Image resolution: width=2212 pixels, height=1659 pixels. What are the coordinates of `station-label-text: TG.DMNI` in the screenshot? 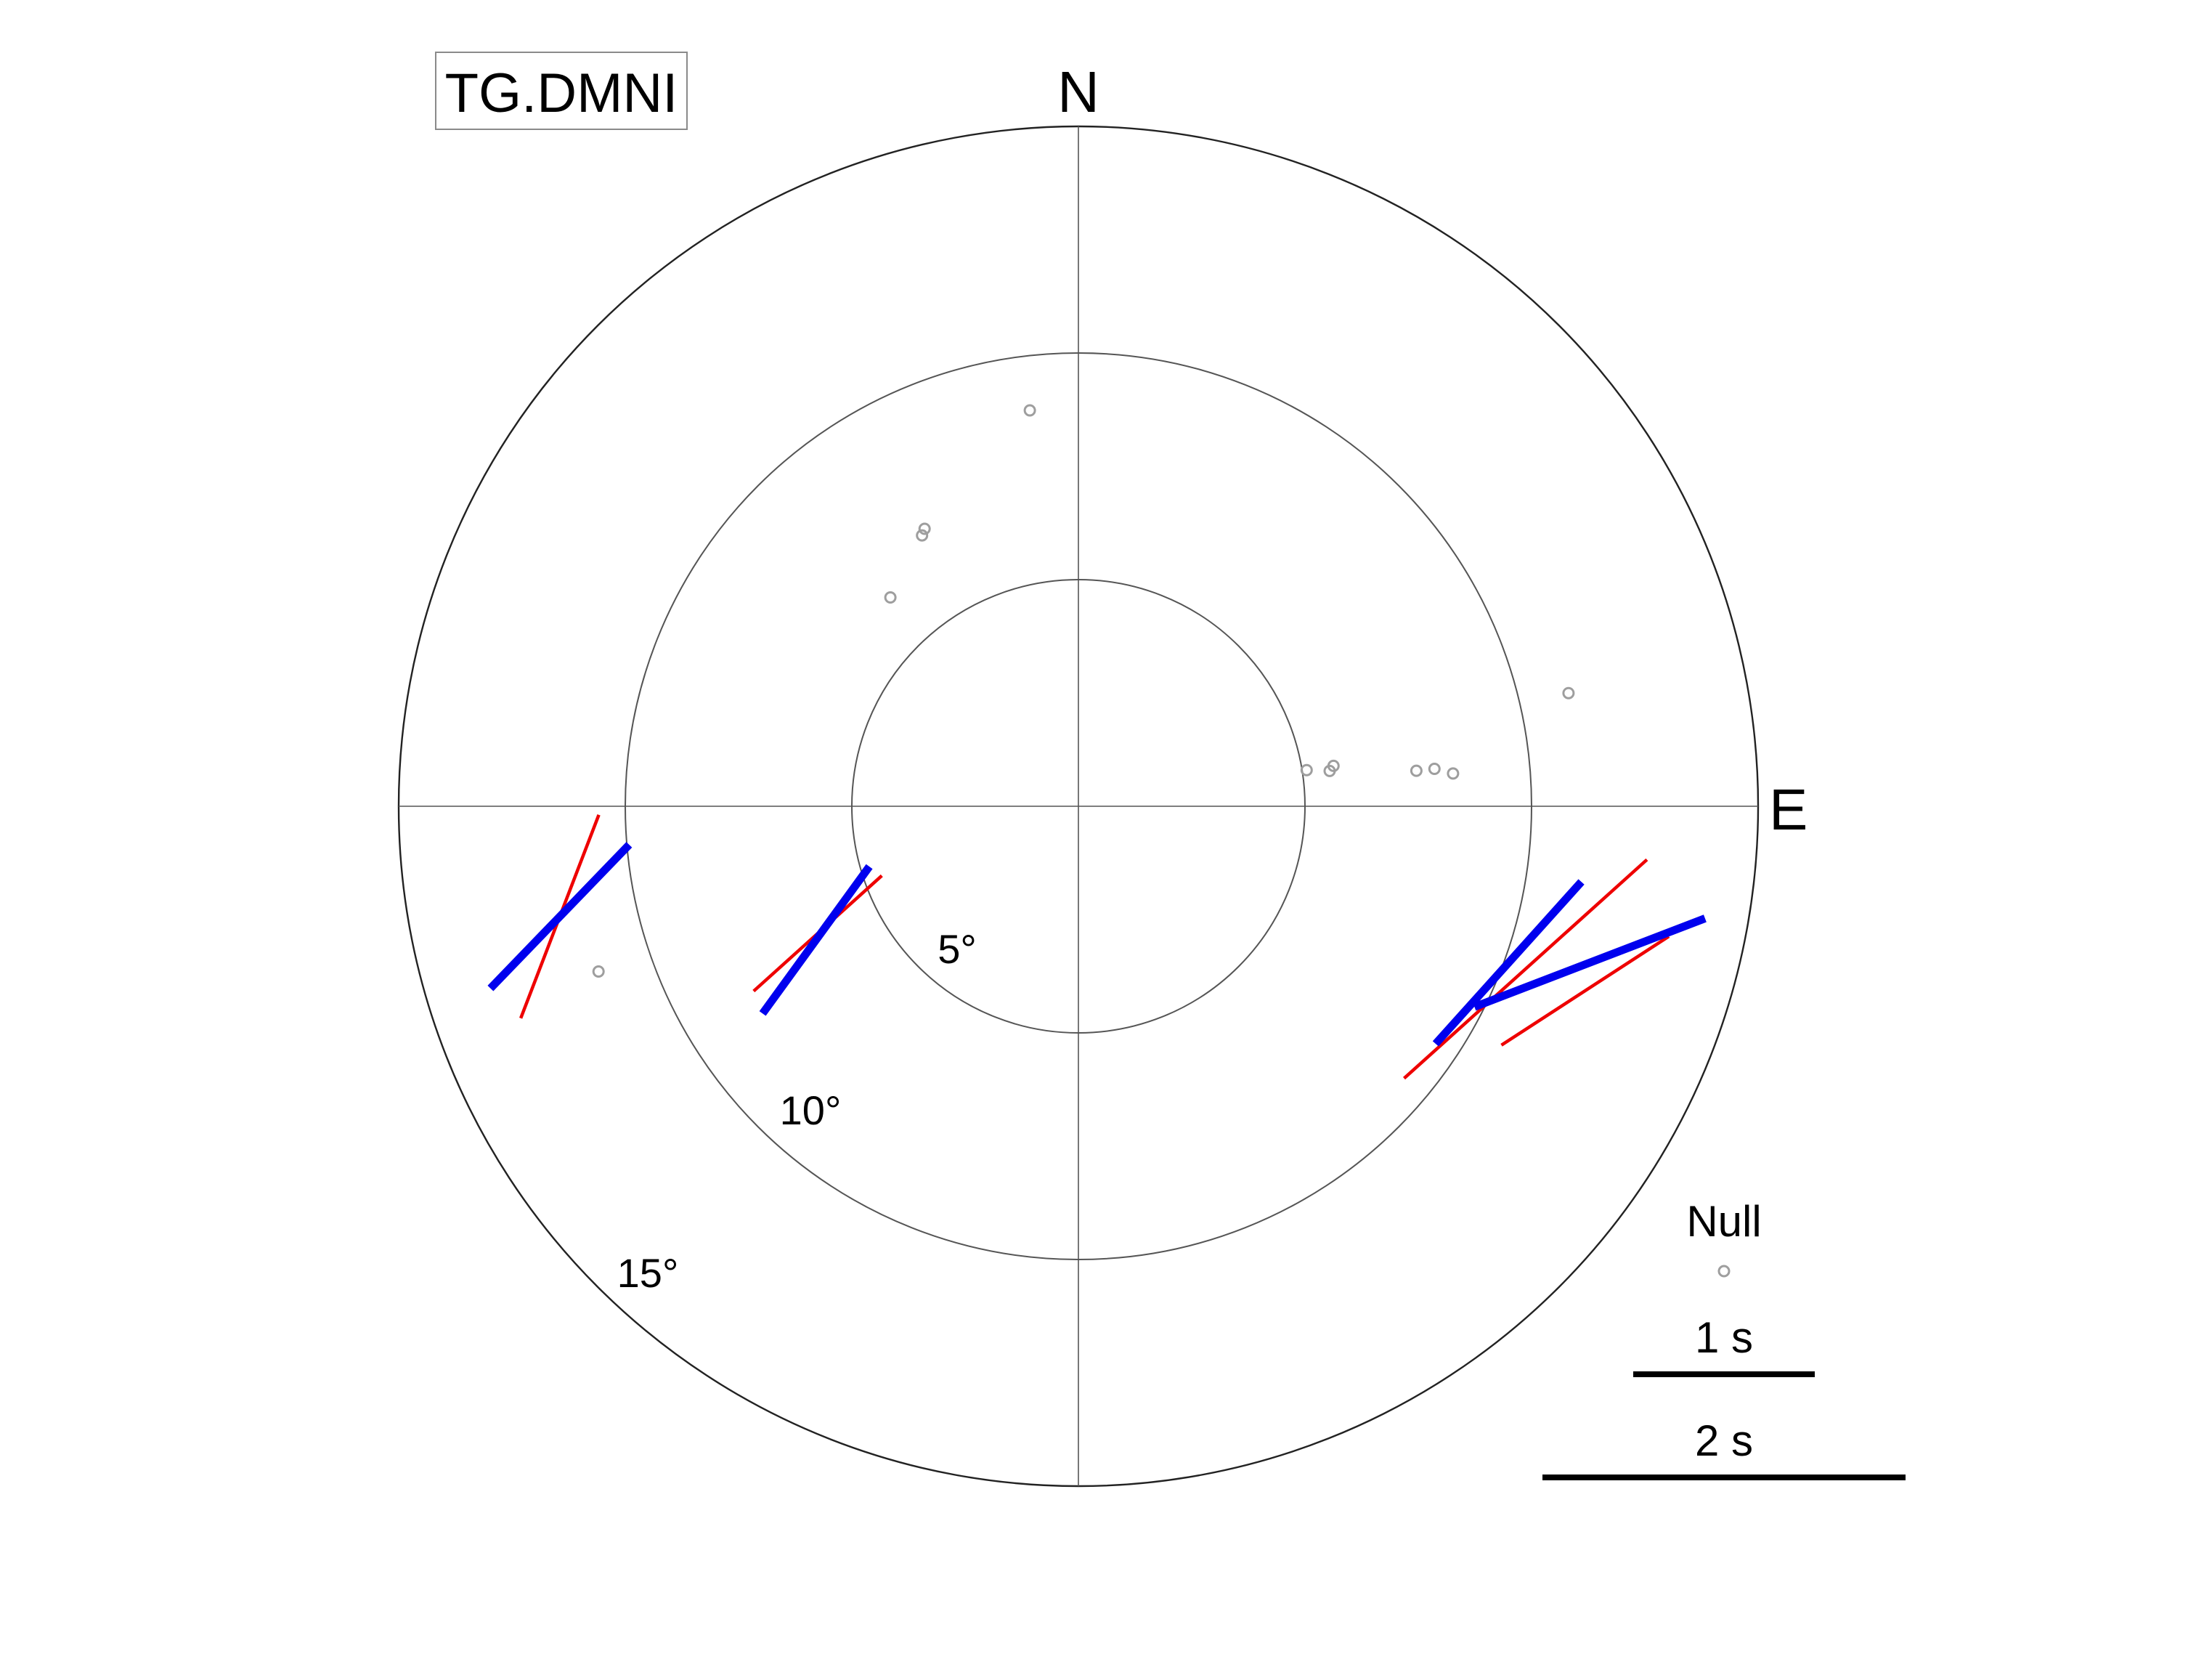 It's located at (562, 93).